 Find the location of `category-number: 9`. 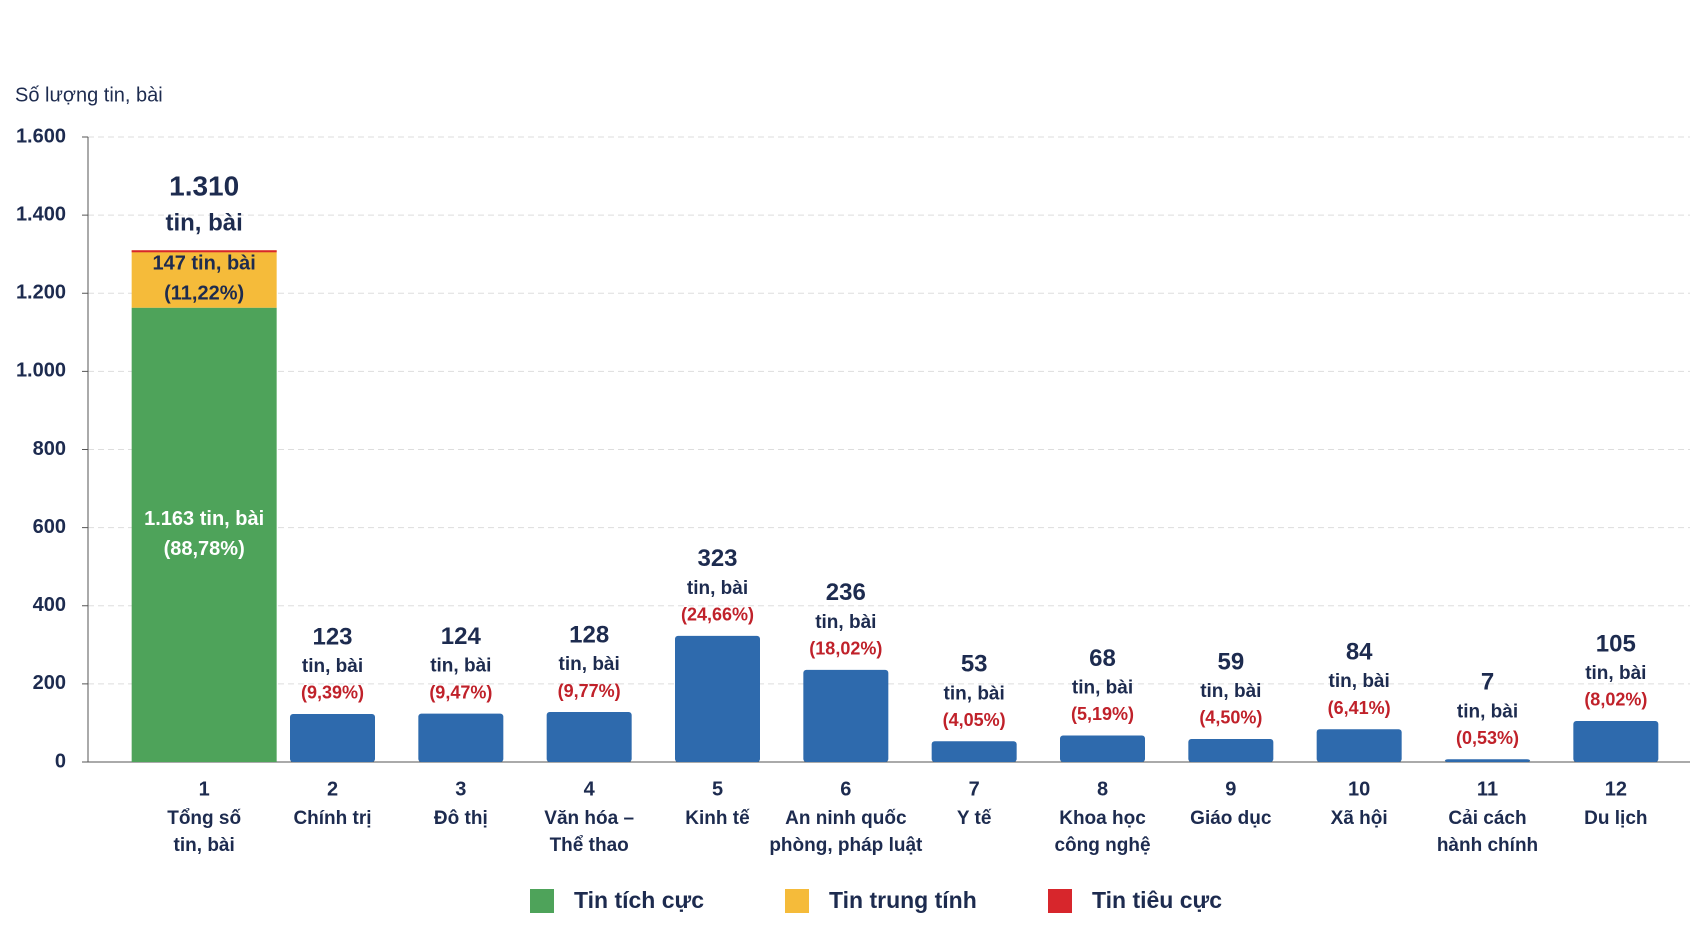

category-number: 9 is located at coordinates (1230, 789).